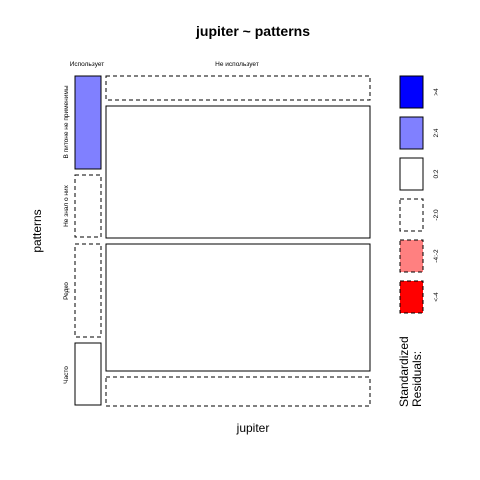 Image resolution: width=480 pixels, height=480 pixels. I want to click on legend: >4 2:4 0:2 -2:0 -4:-2 <-4, so click(419, 194).